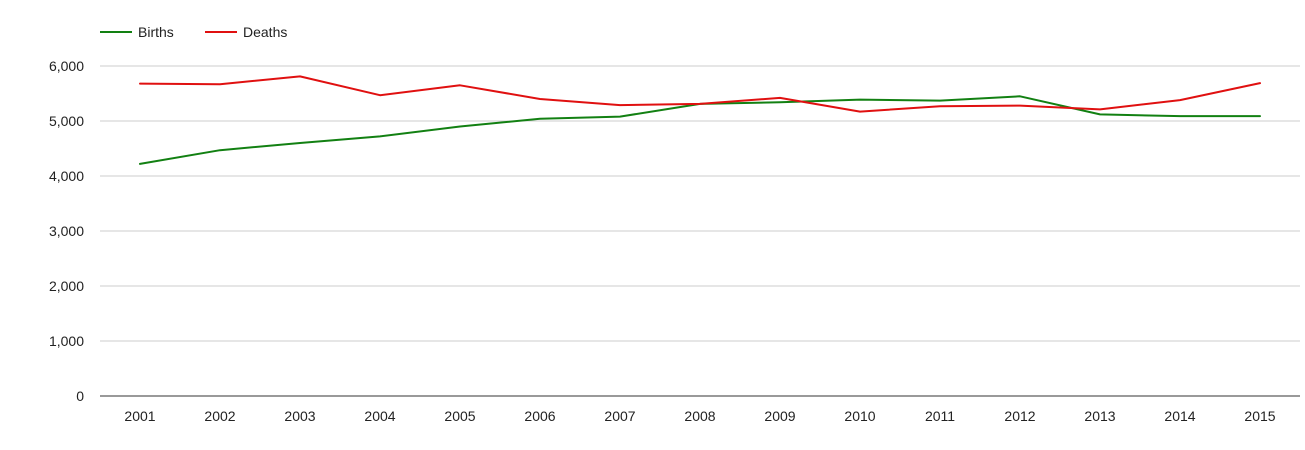  I want to click on legend-label-deaths: Deaths, so click(265, 32).